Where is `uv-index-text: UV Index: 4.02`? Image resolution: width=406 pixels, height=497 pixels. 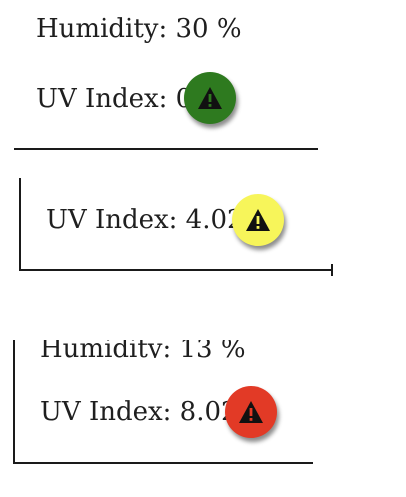
uv-index-text: UV Index: 4.02 is located at coordinates (145, 220).